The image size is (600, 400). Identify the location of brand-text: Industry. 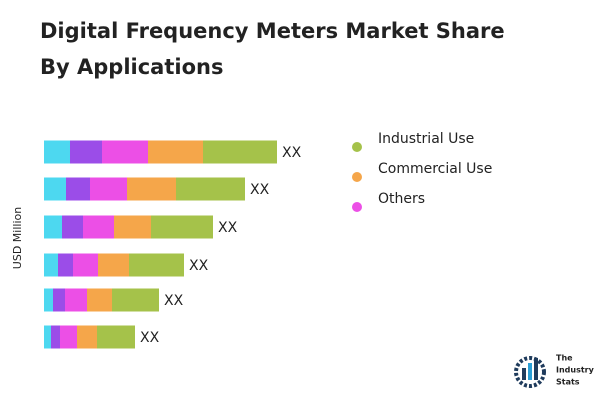
(575, 370).